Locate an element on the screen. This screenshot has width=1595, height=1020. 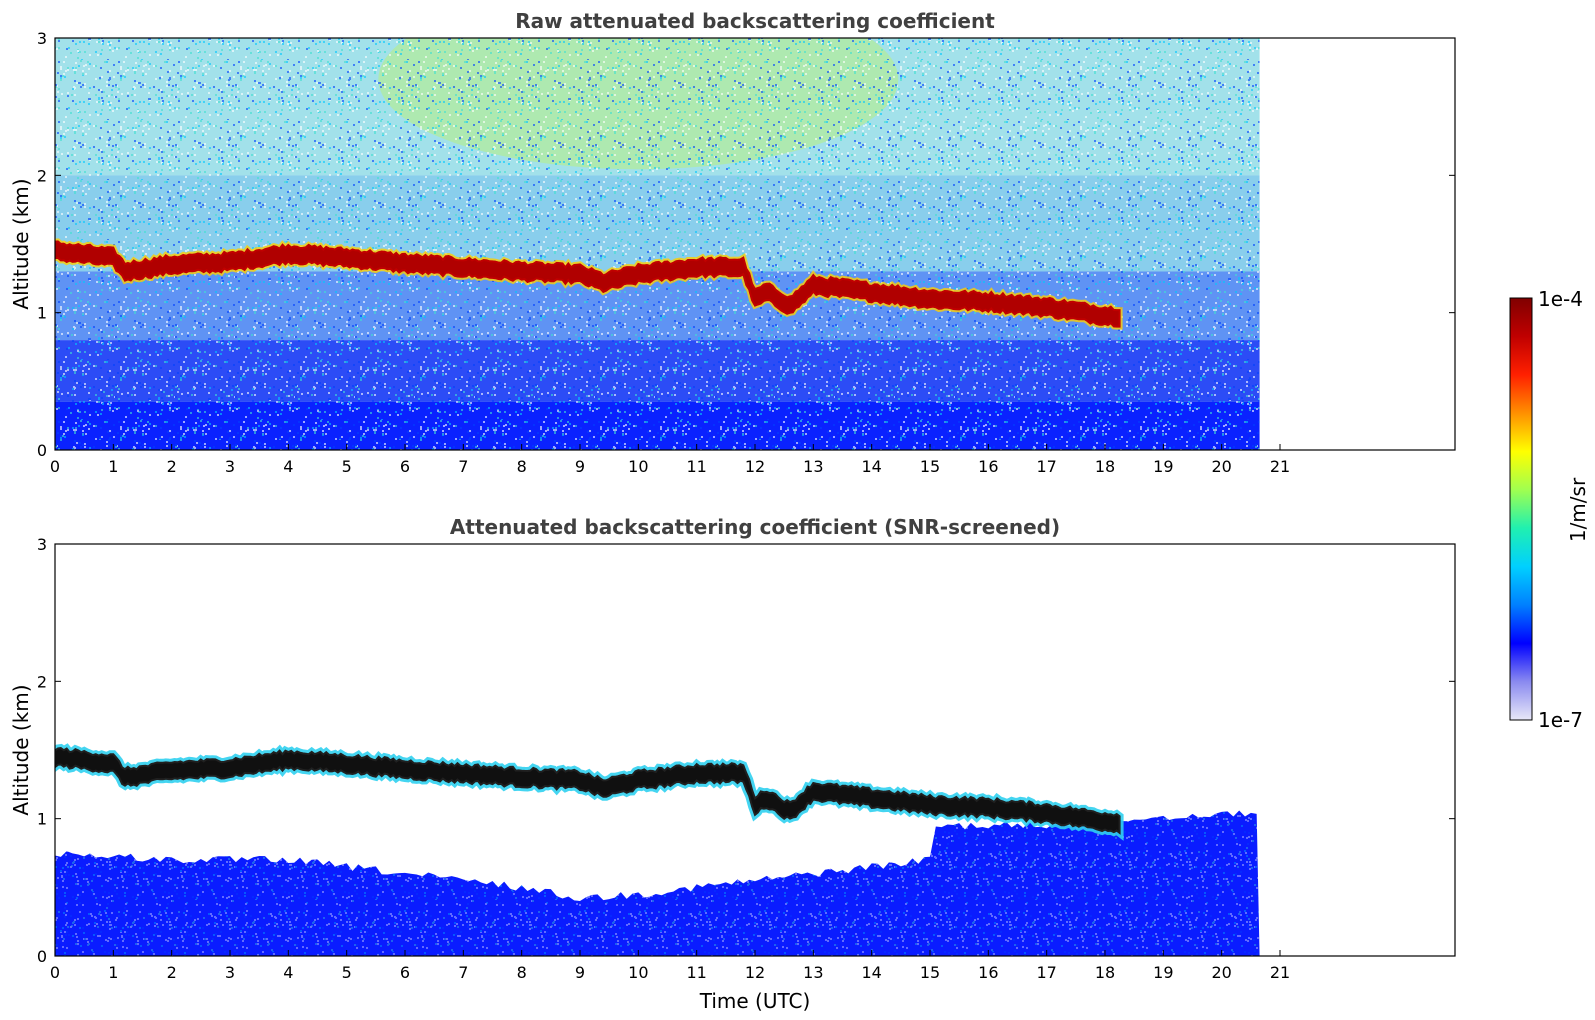
aerosol-texture is located at coordinates (657, 883).